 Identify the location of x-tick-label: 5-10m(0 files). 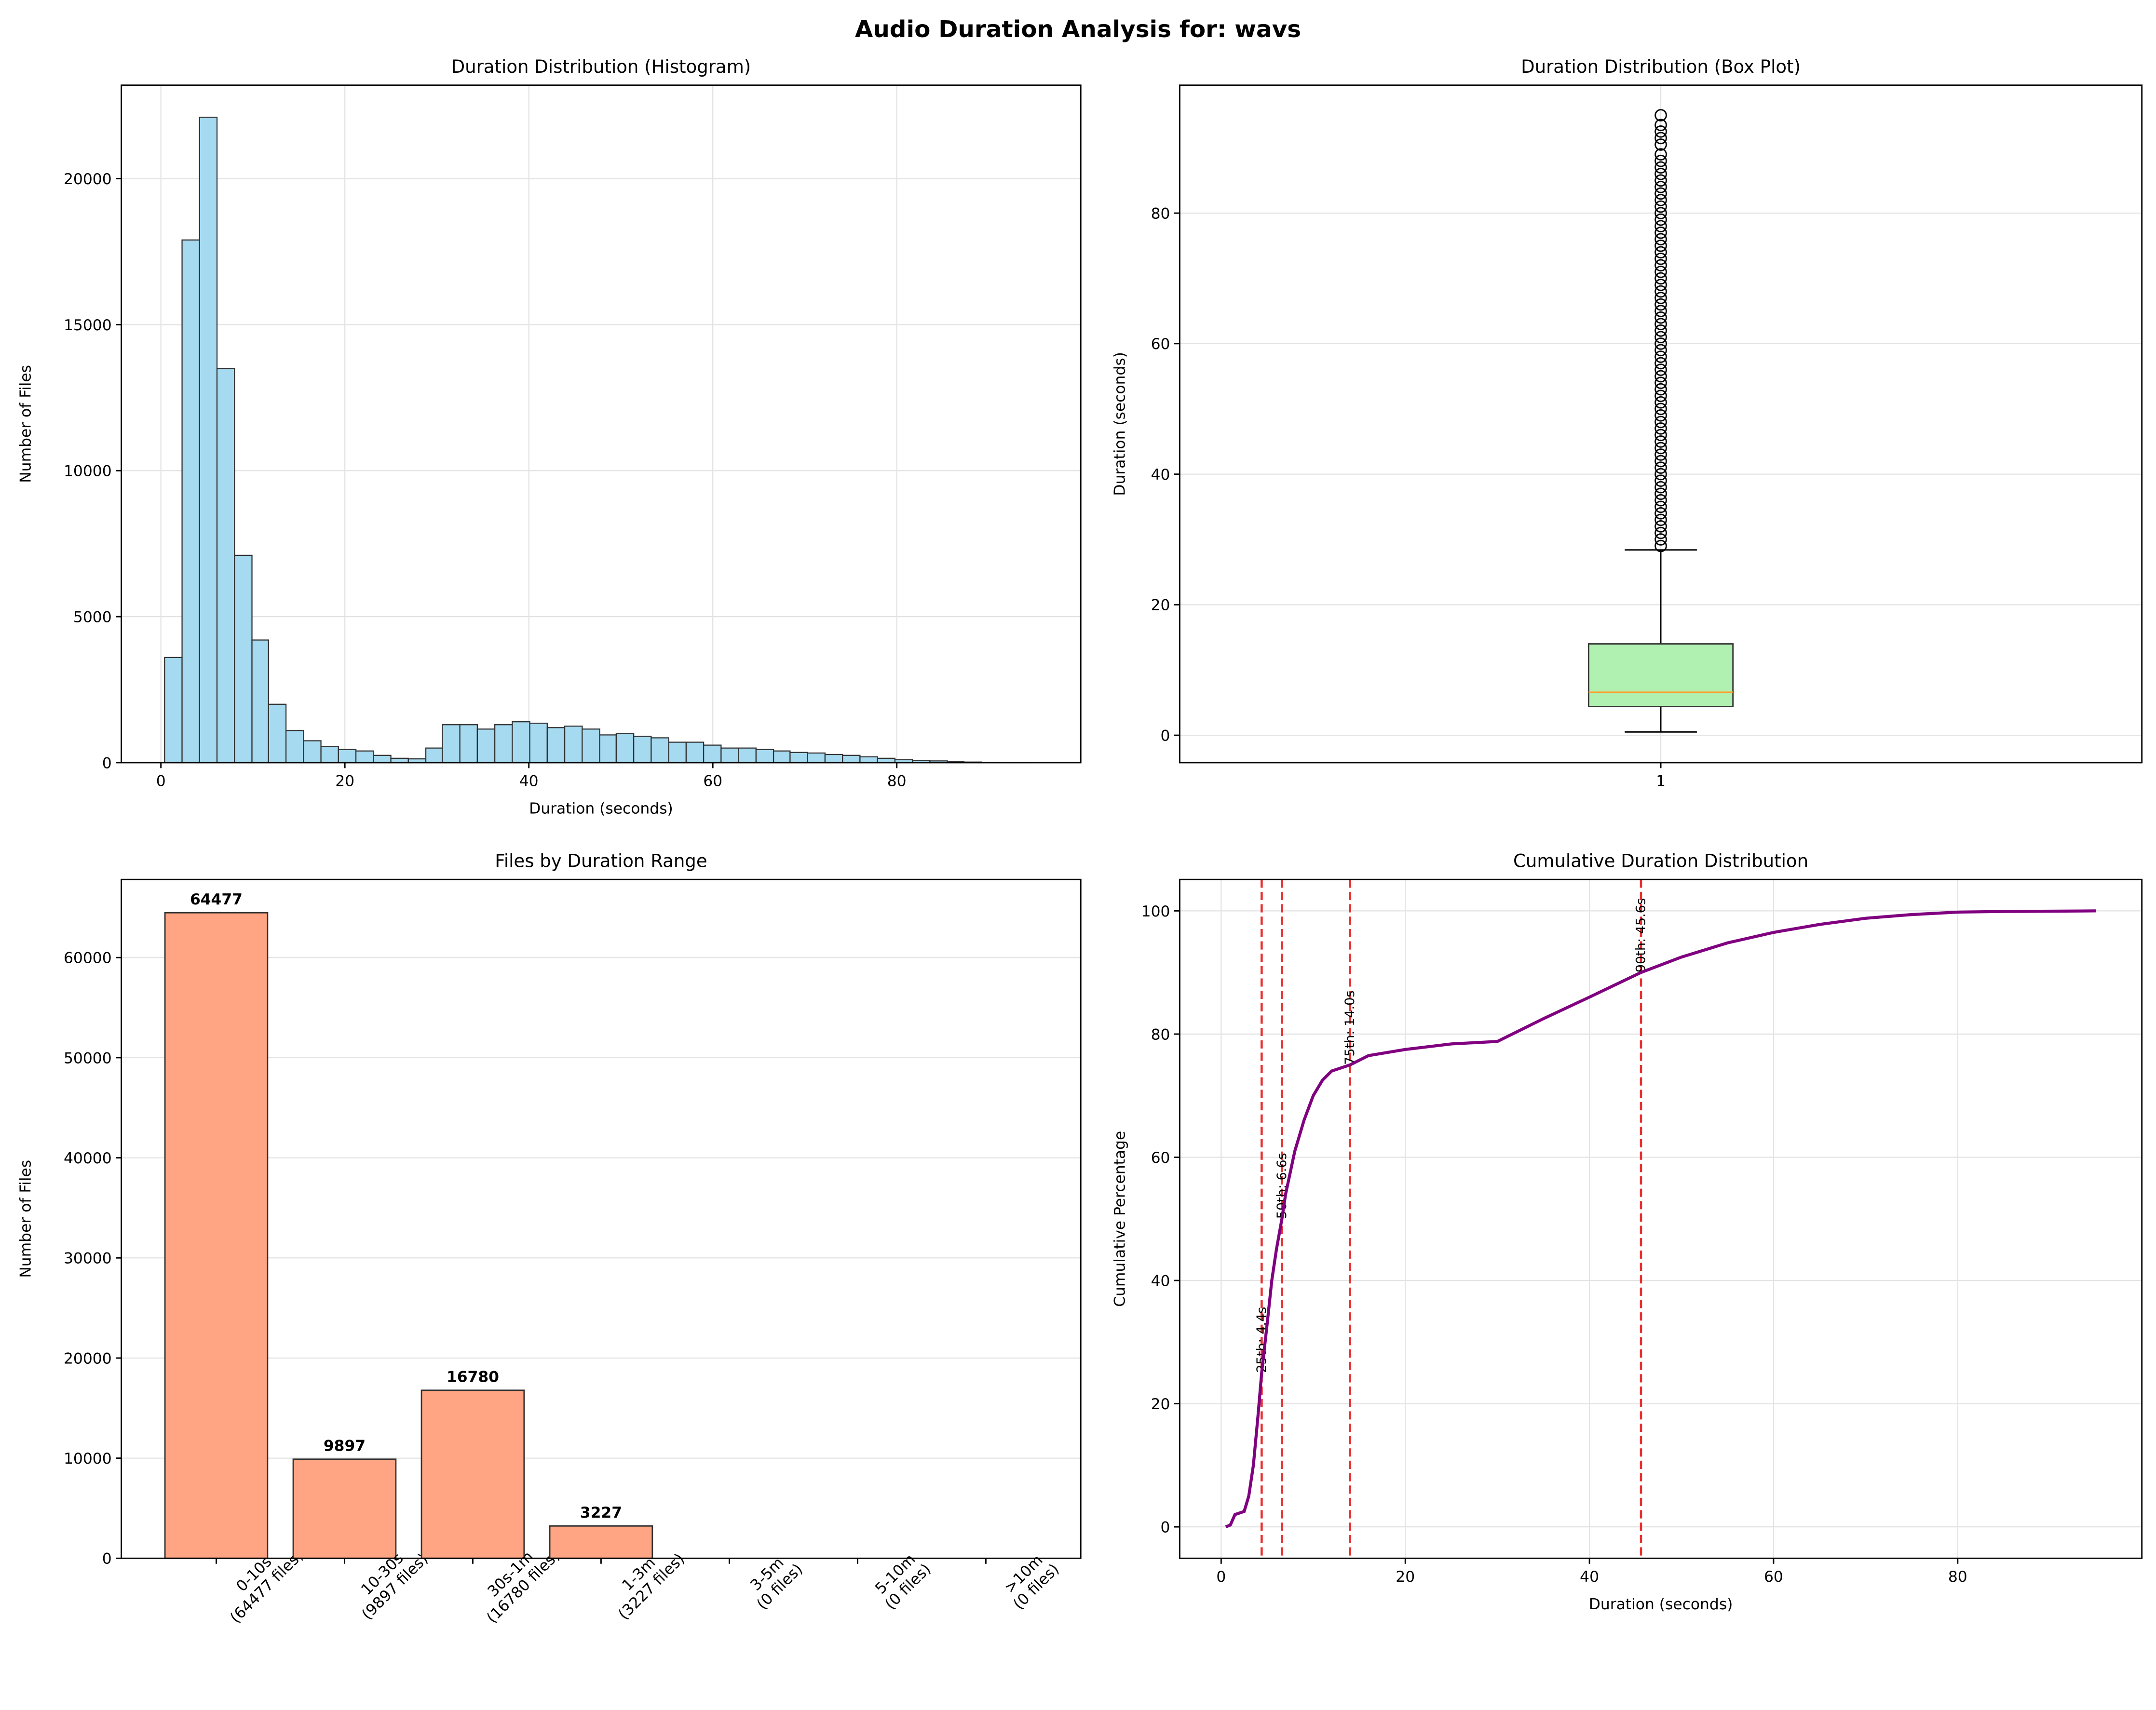
(902, 1581).